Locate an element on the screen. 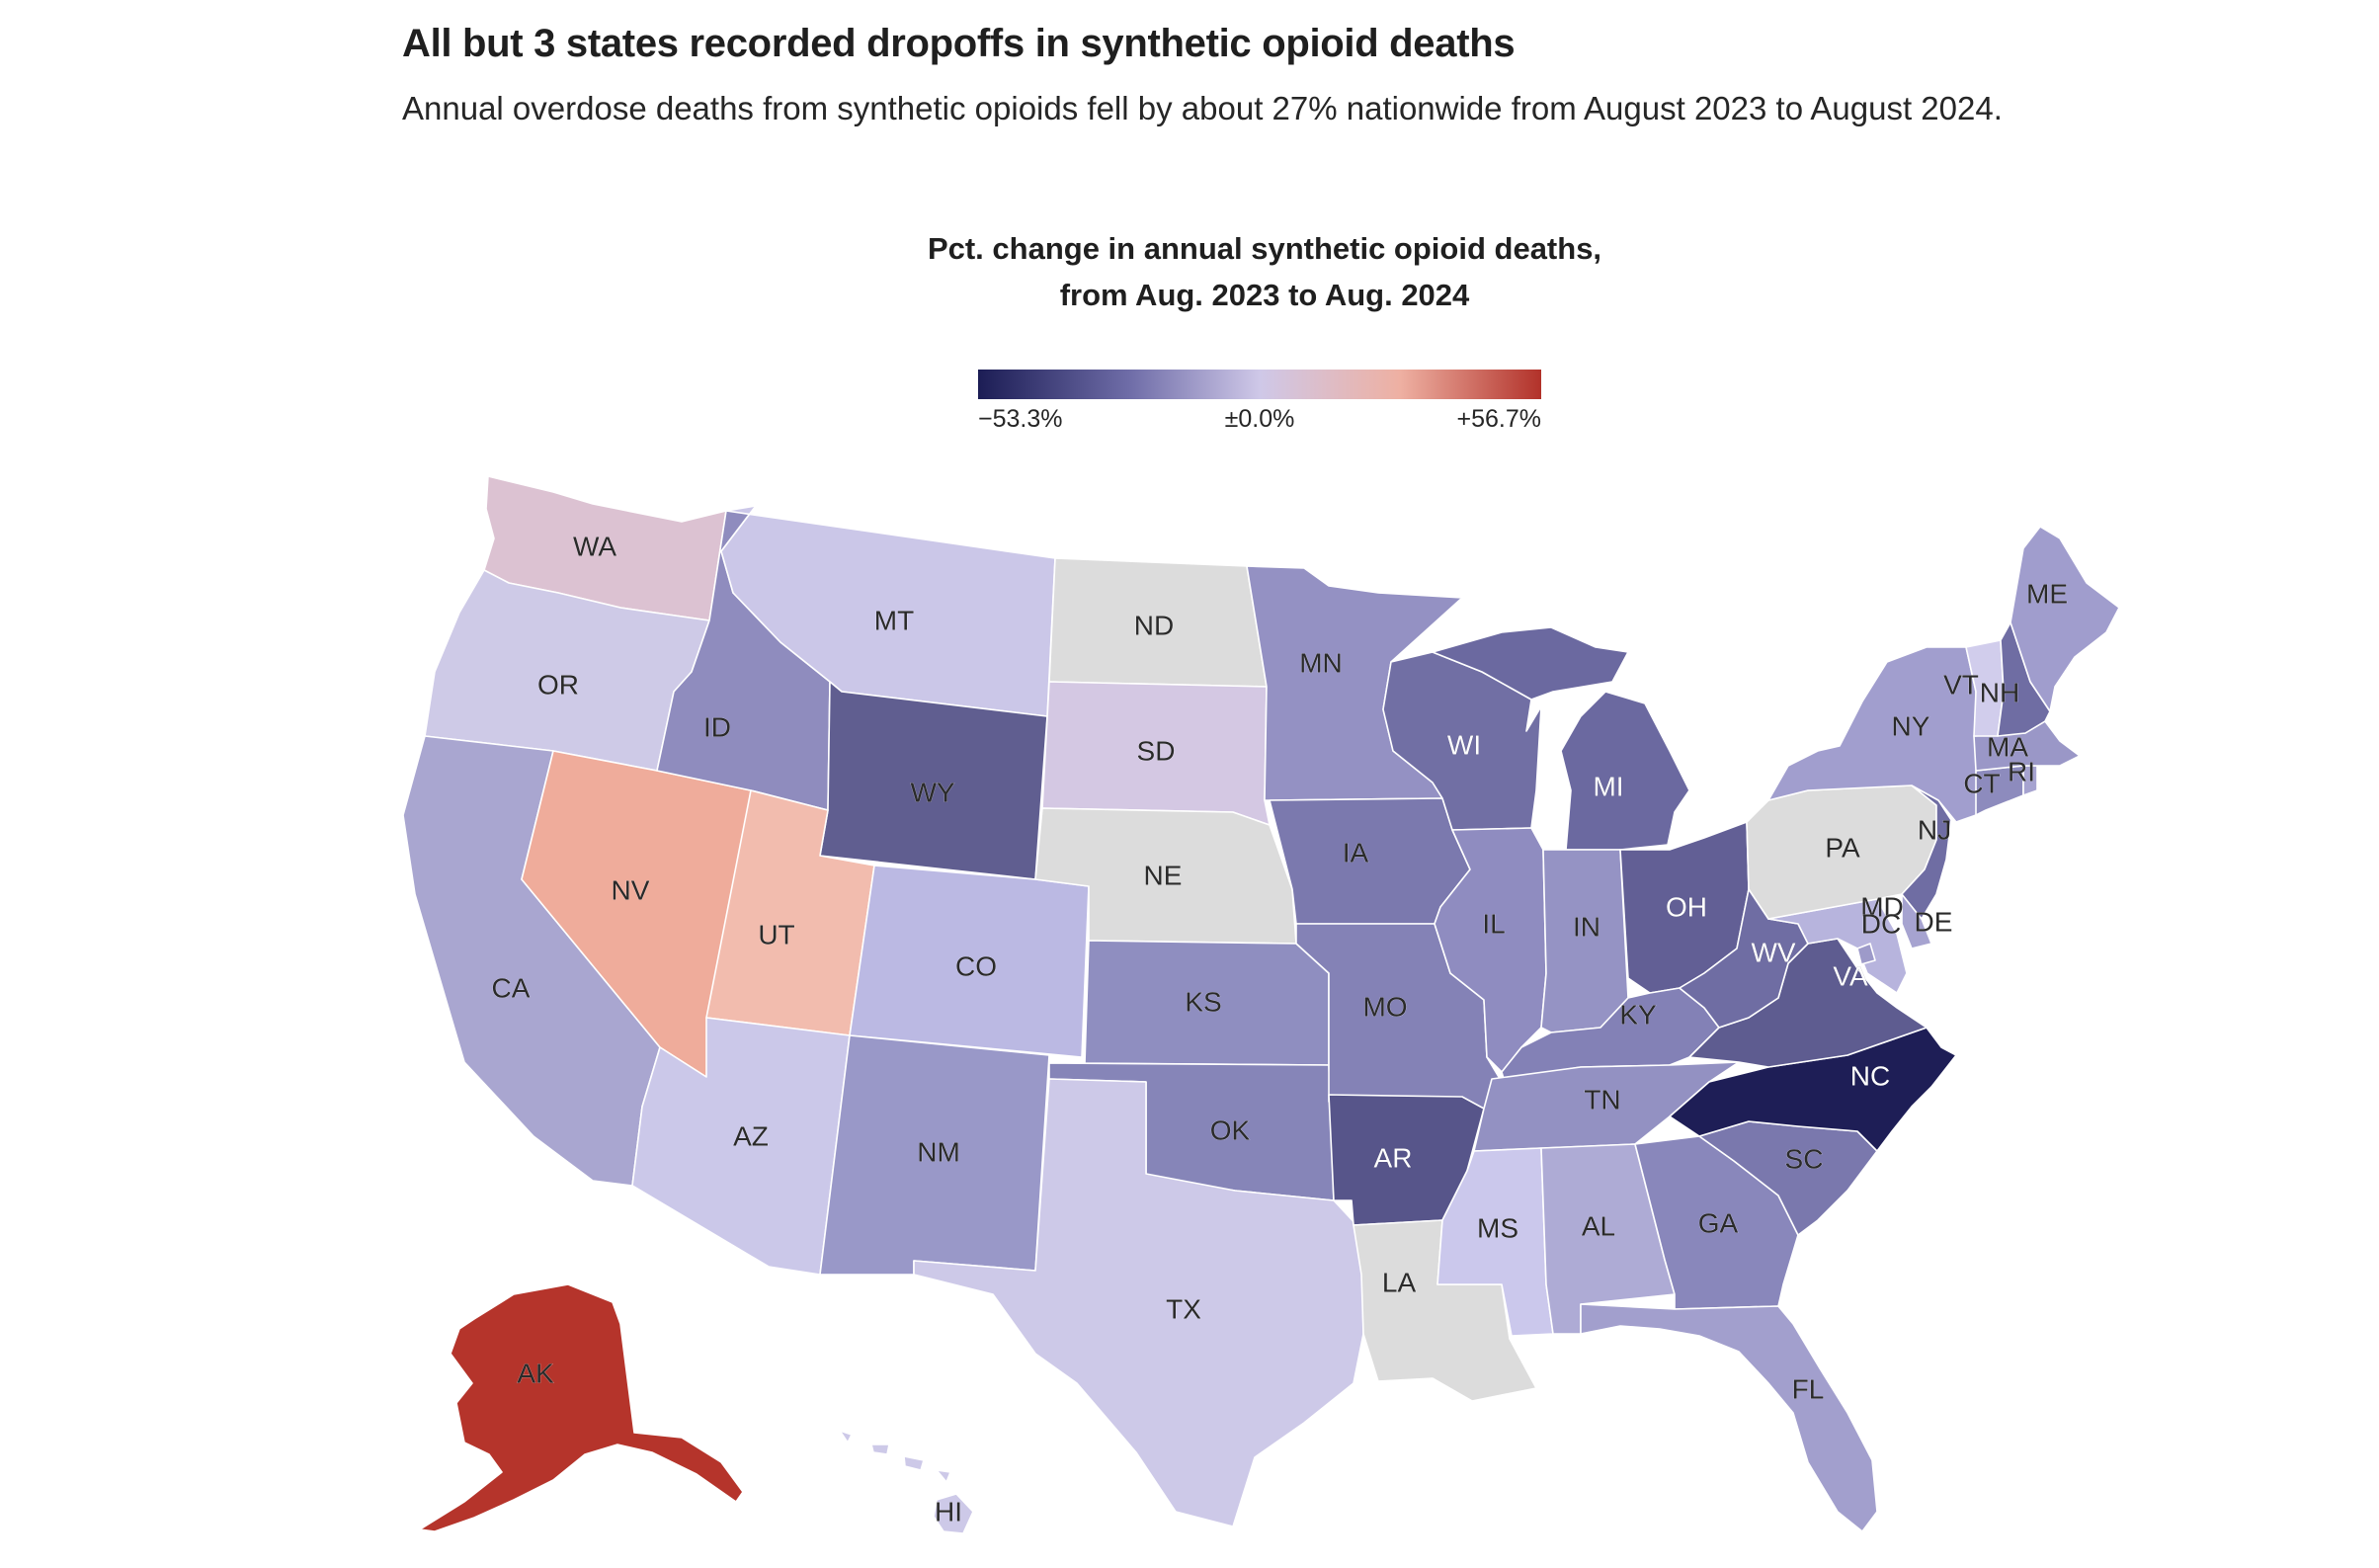 The width and height of the screenshot is (2379, 1568). state-MI is located at coordinates (1561, 738).